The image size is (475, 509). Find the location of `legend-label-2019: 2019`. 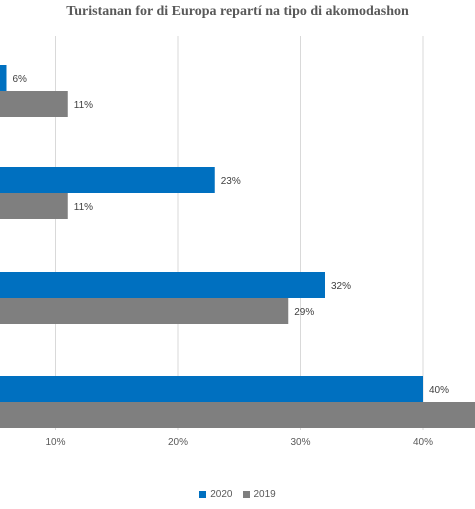

legend-label-2019: 2019 is located at coordinates (264, 494).